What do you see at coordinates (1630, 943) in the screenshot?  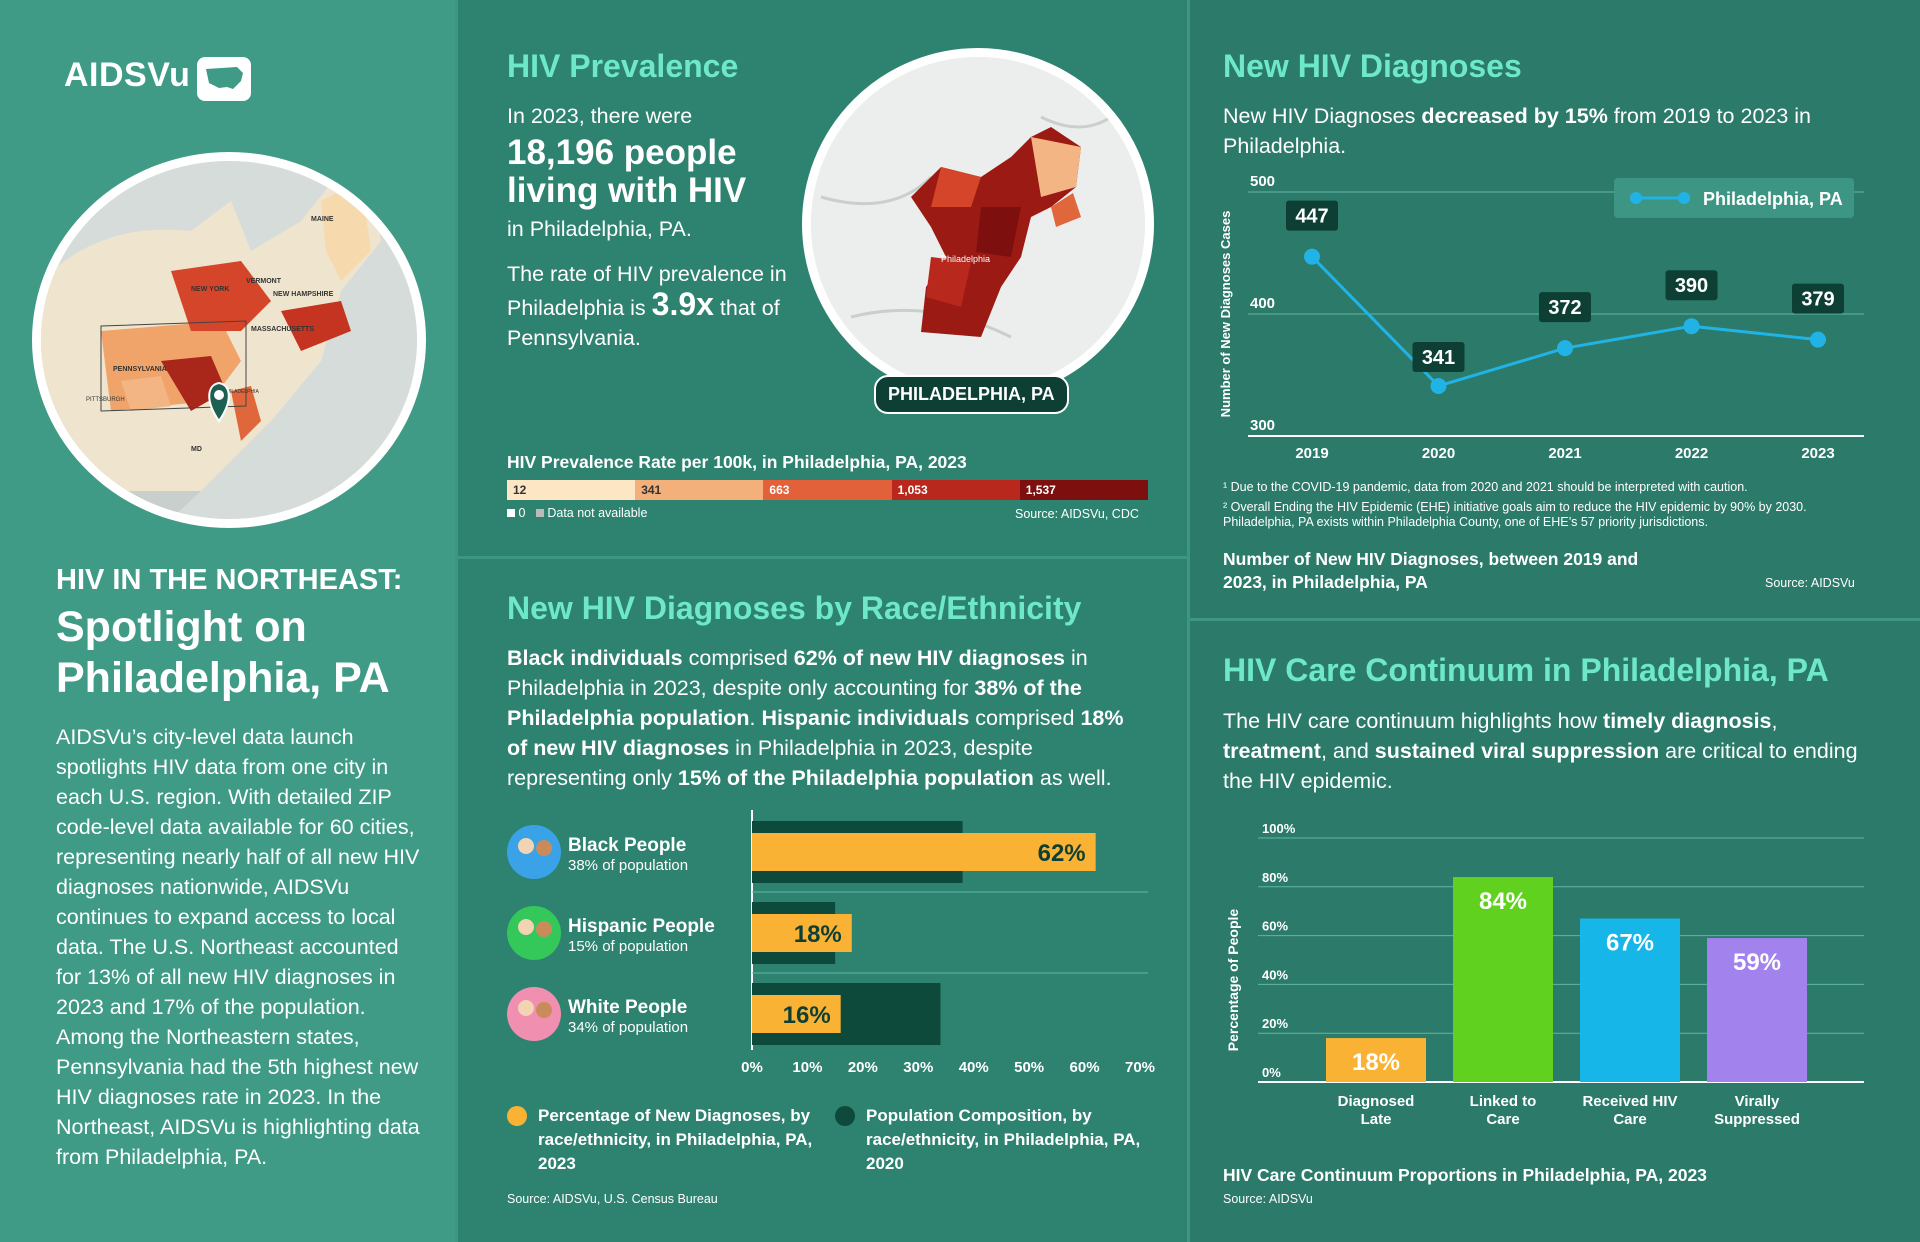 I see `care-bar-label: 67%` at bounding box center [1630, 943].